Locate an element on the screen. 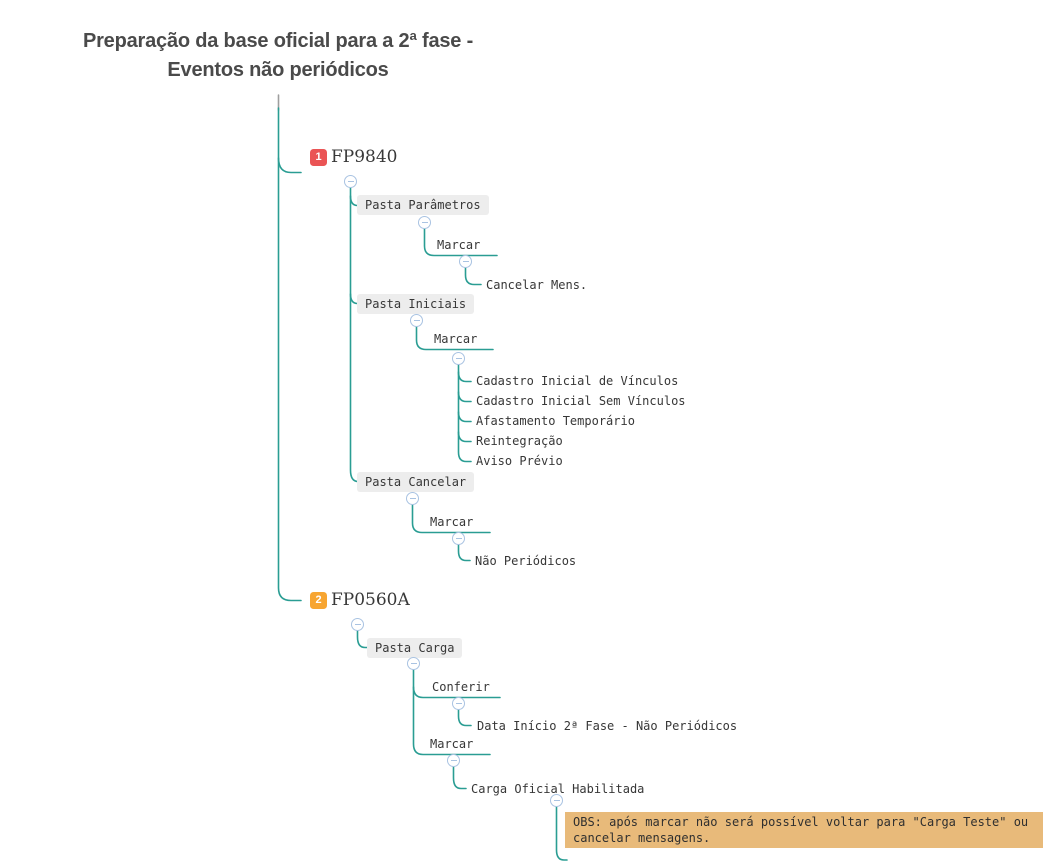  node-marcar-carga: Marcar is located at coordinates (452, 744).